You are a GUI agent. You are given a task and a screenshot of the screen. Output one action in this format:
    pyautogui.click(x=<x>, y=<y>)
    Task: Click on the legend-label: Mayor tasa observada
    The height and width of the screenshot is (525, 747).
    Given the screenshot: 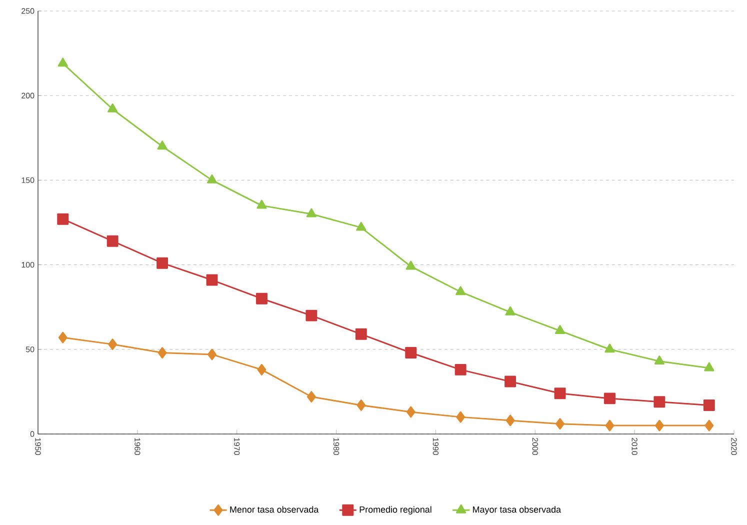 What is the action you would take?
    pyautogui.click(x=517, y=510)
    